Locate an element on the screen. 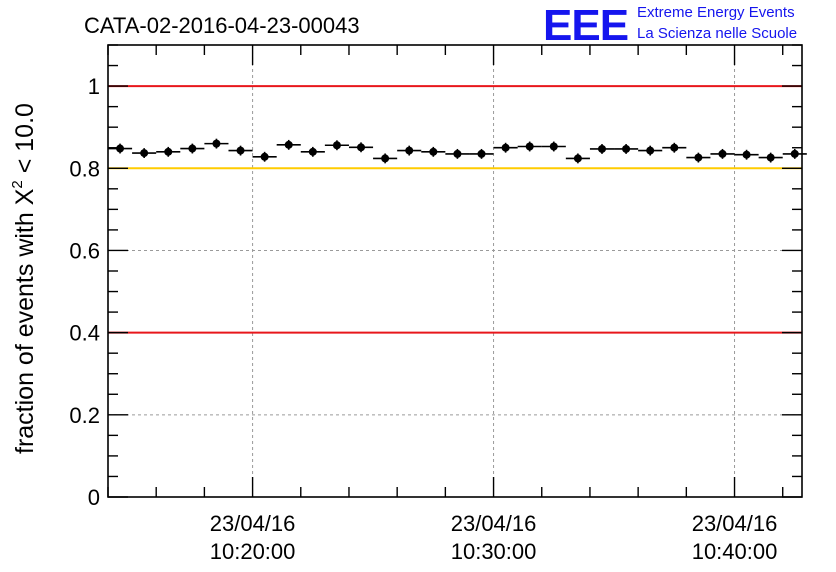 Image resolution: width=836 pixels, height=572 pixels. chart-title: CATA-02-2016-04-23-00043 is located at coordinates (222, 25).